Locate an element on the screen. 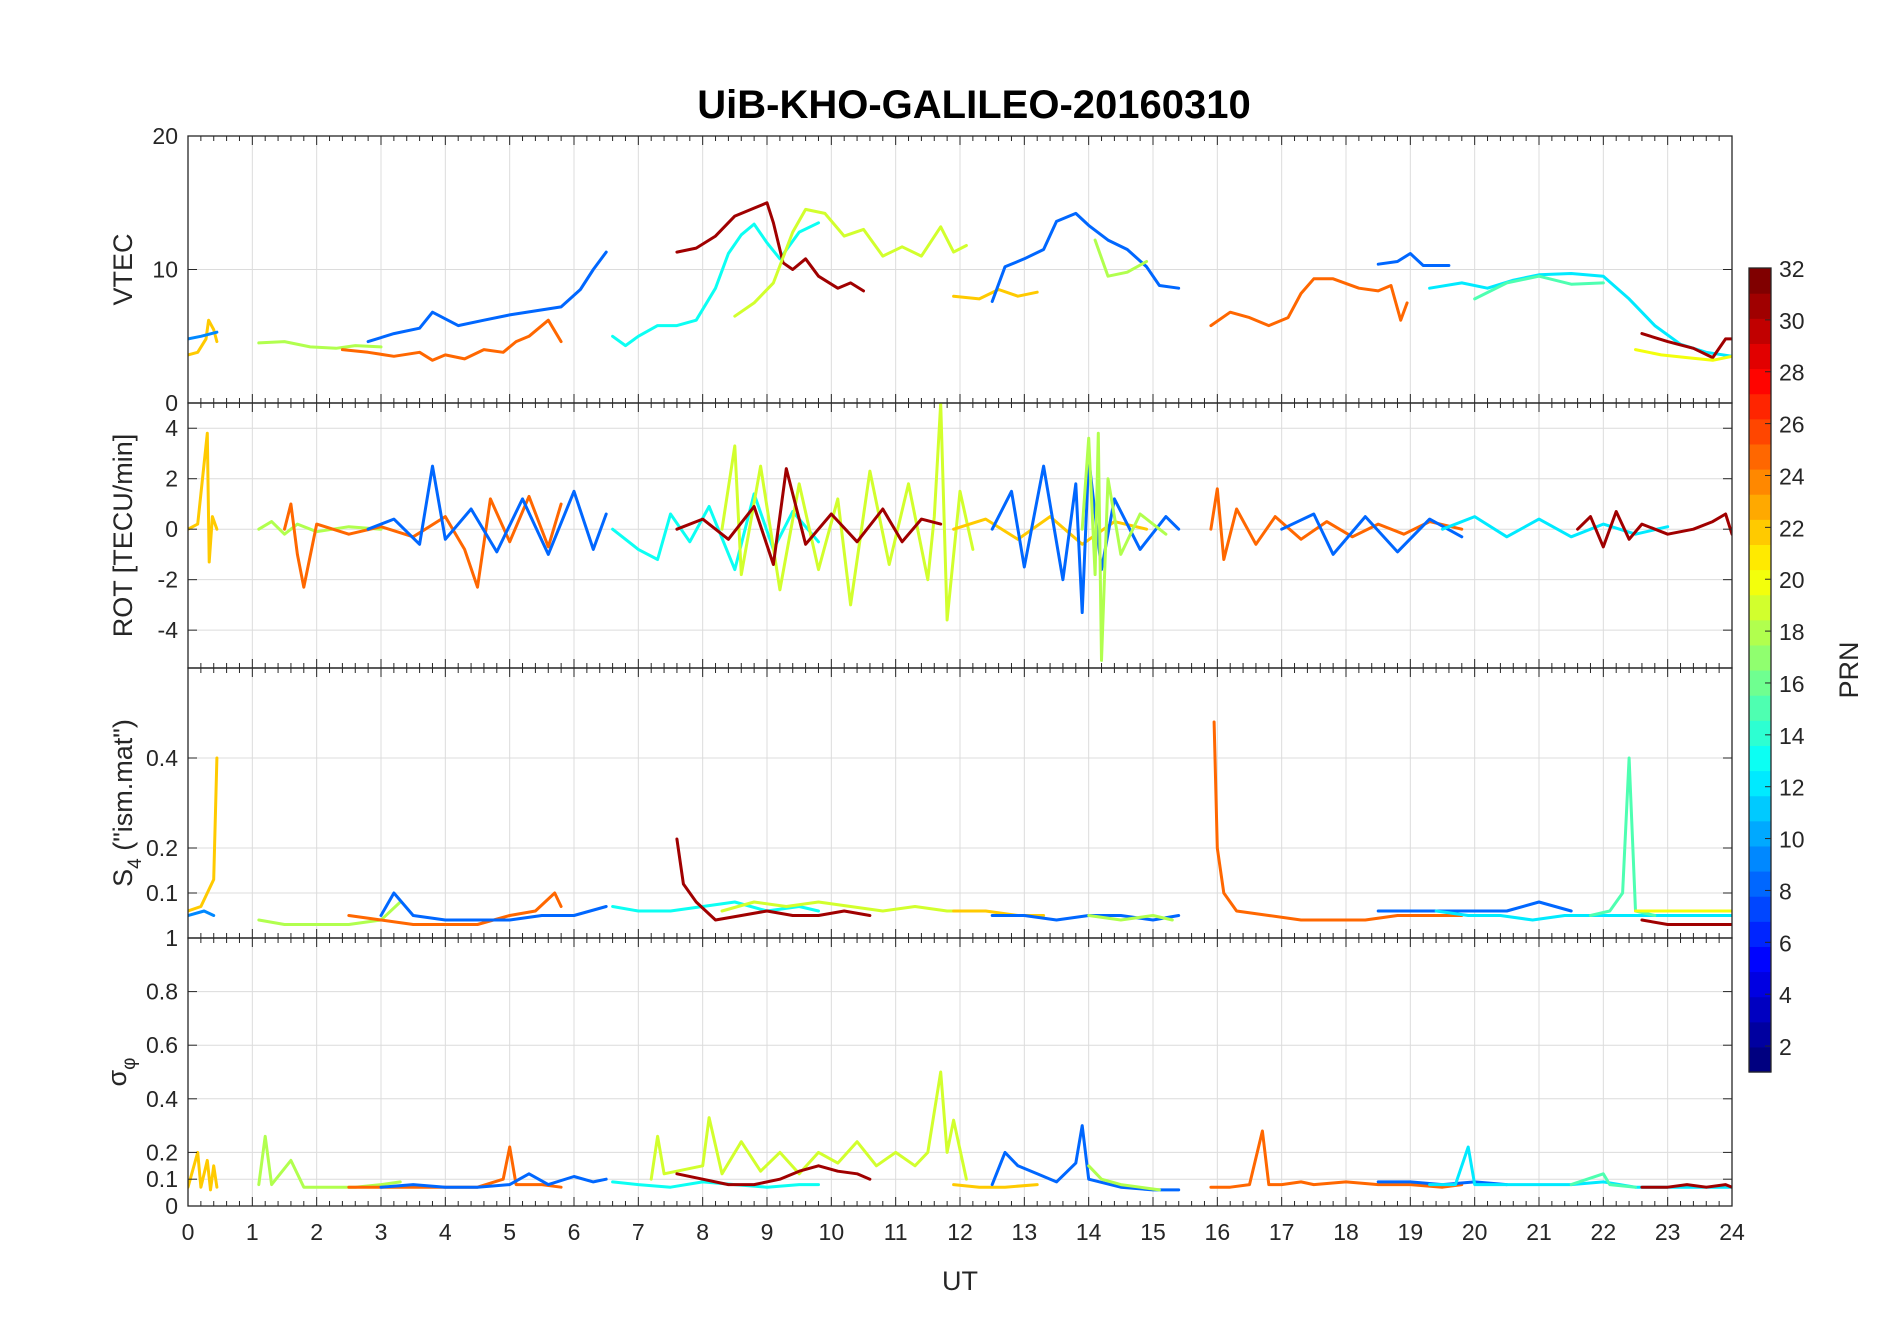  x-tick-labels: 0 1 2 3 4 5 6 7 8 9 10 11 12 13 14 15 16 17 18 19 20 21 22 23 24 is located at coordinates (963, 1232).